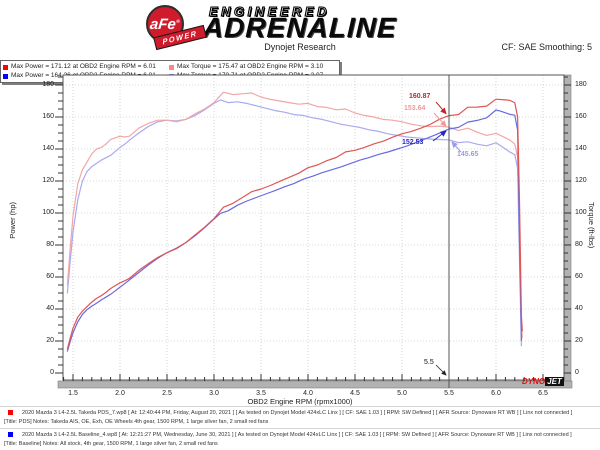  What do you see at coordinates (48, 84) in the screenshot?
I see `y-axis-tick-label-left: 180` at bounding box center [48, 84].